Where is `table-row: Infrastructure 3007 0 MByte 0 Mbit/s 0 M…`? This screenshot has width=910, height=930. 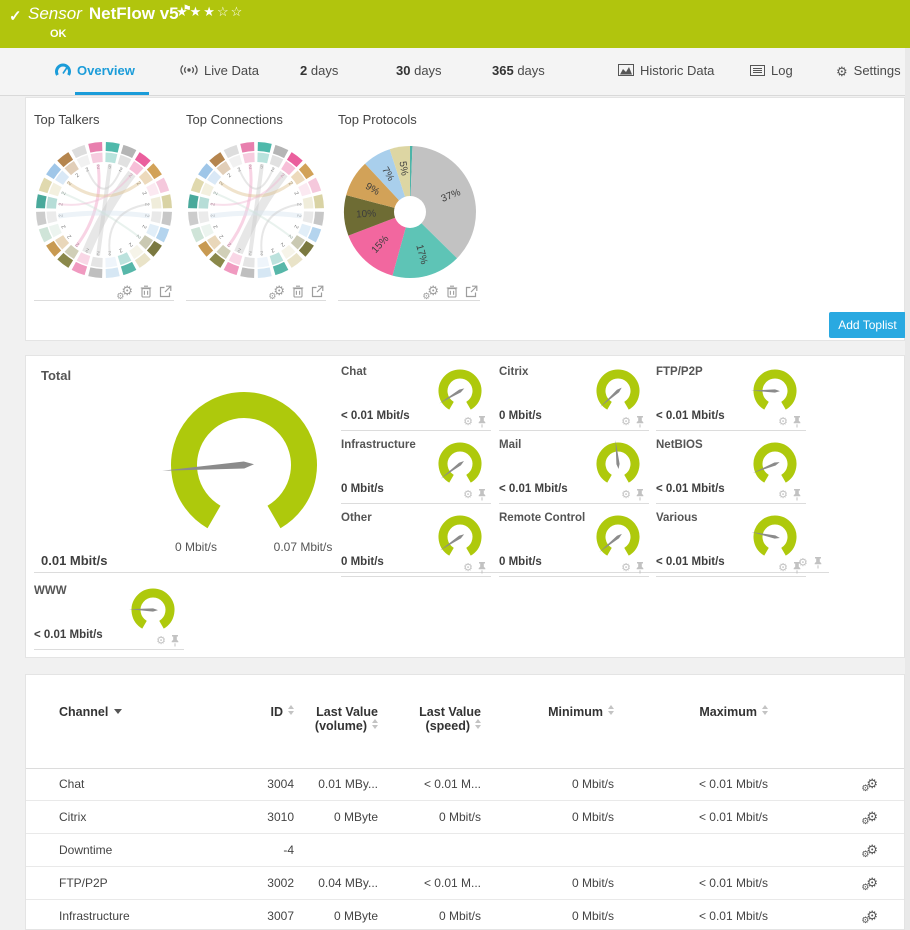
table-row: Infrastructure 3007 0 MByte 0 Mbit/s 0 M… is located at coordinates (465, 915).